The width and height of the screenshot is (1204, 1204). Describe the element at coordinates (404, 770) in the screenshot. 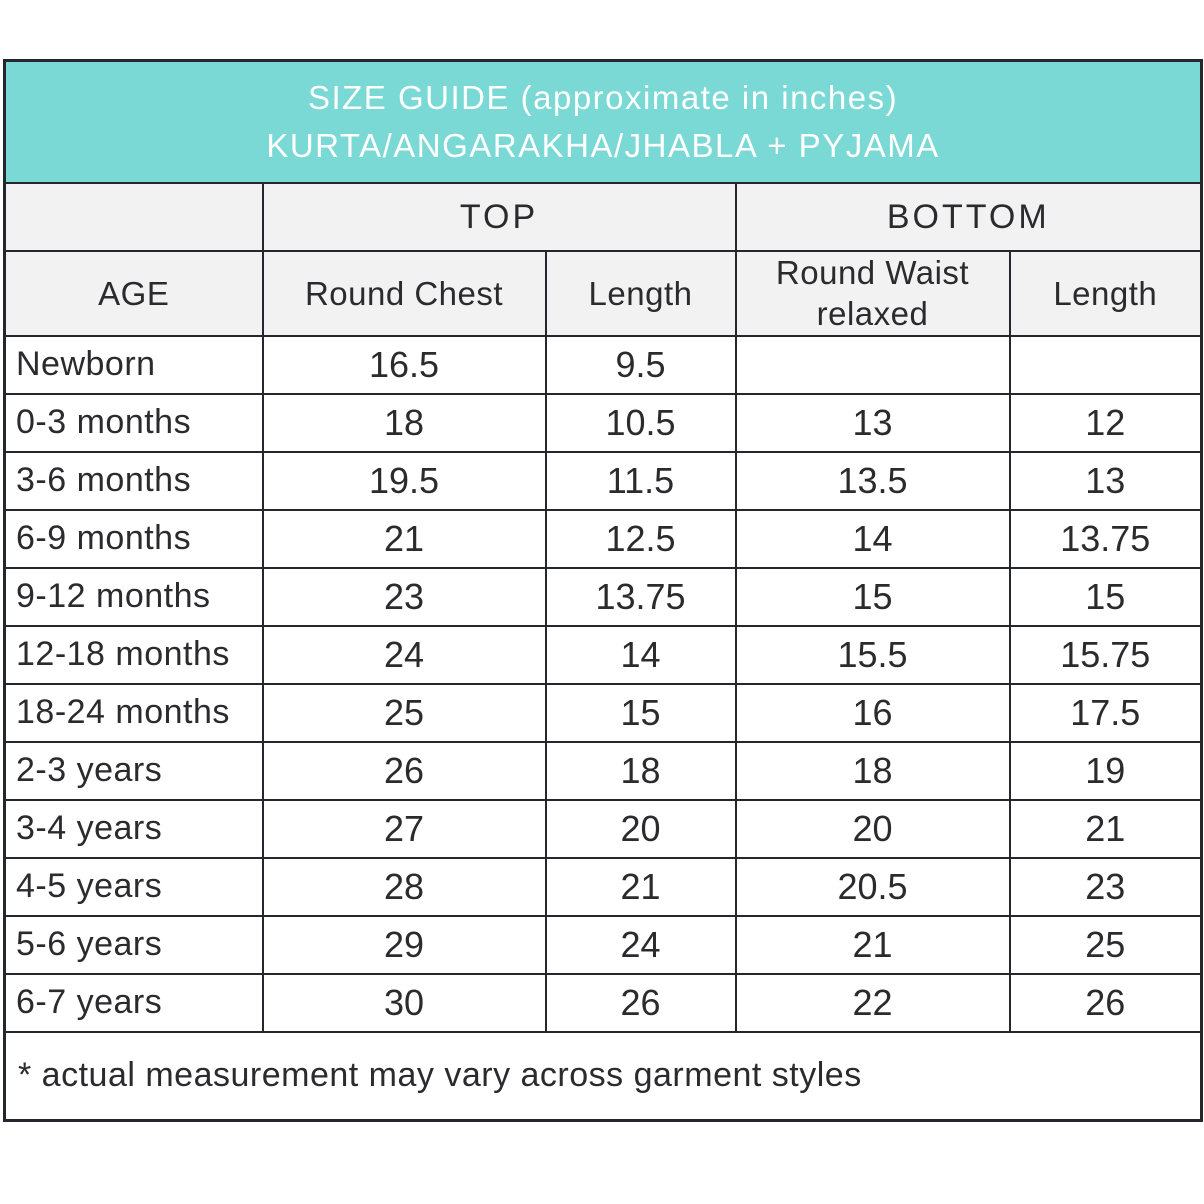

I see `round-chest-cell: 26` at that location.